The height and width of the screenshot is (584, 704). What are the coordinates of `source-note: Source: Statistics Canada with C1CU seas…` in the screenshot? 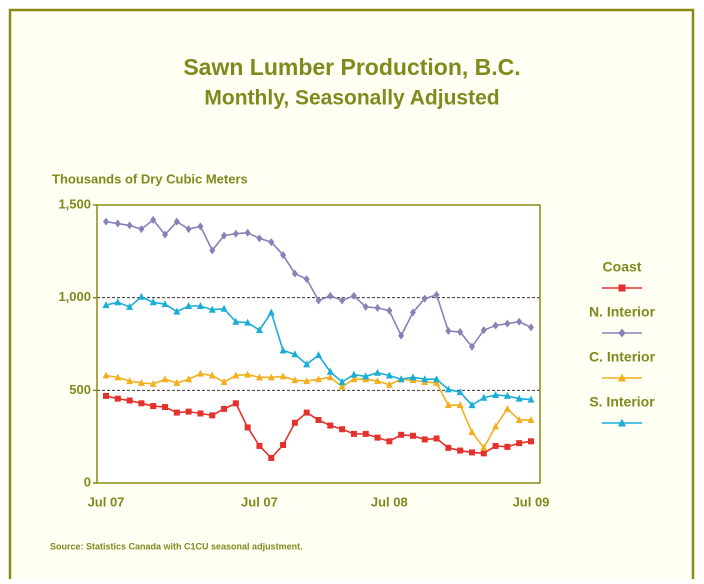 It's located at (176, 546).